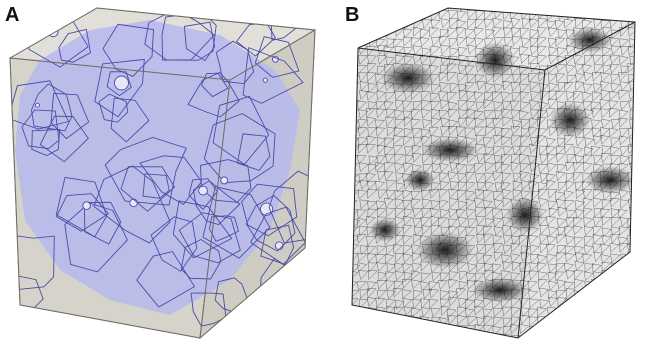  I want to click on panel-label-a: A, so click(12, 15).